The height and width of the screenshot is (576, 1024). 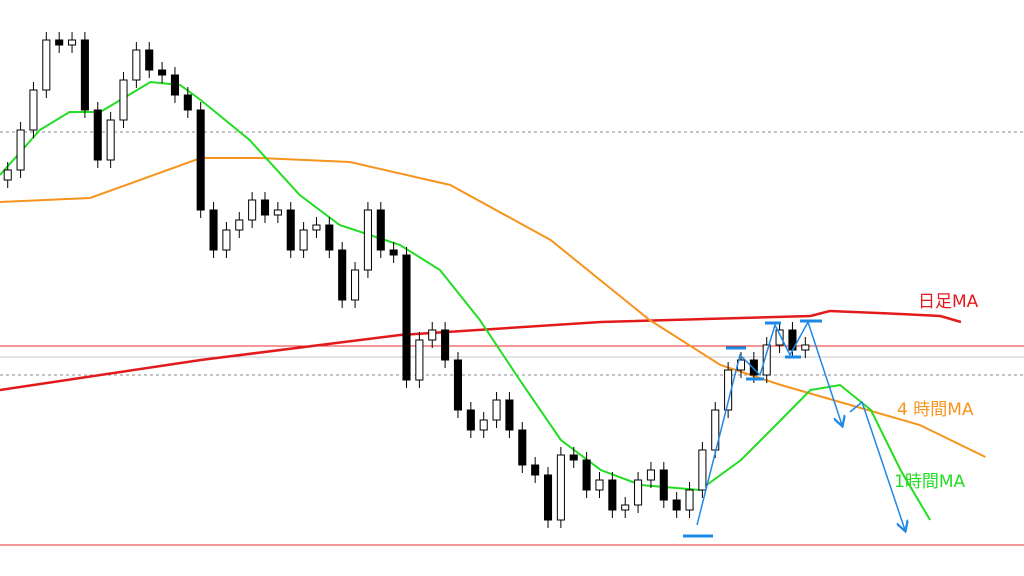 I want to click on pattern-annotation, so click(x=794, y=428).